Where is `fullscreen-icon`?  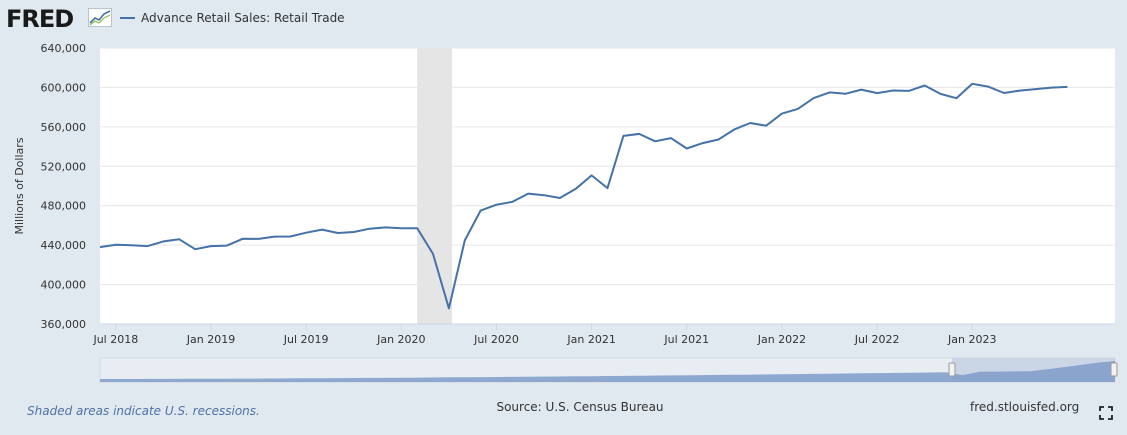 fullscreen-icon is located at coordinates (1106, 413).